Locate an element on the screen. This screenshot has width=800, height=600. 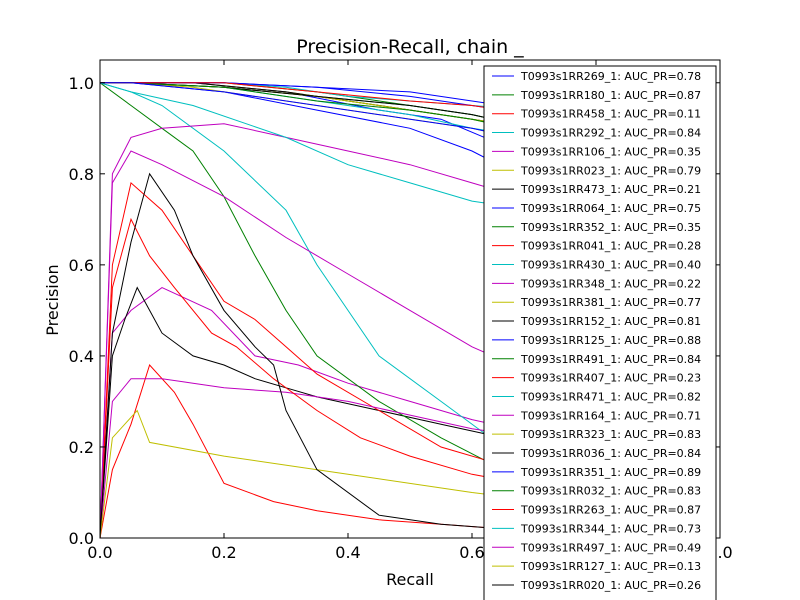
legend-entry-16: T0993s1RR407_1: AUC_PR=0.23 is located at coordinates (610, 378).